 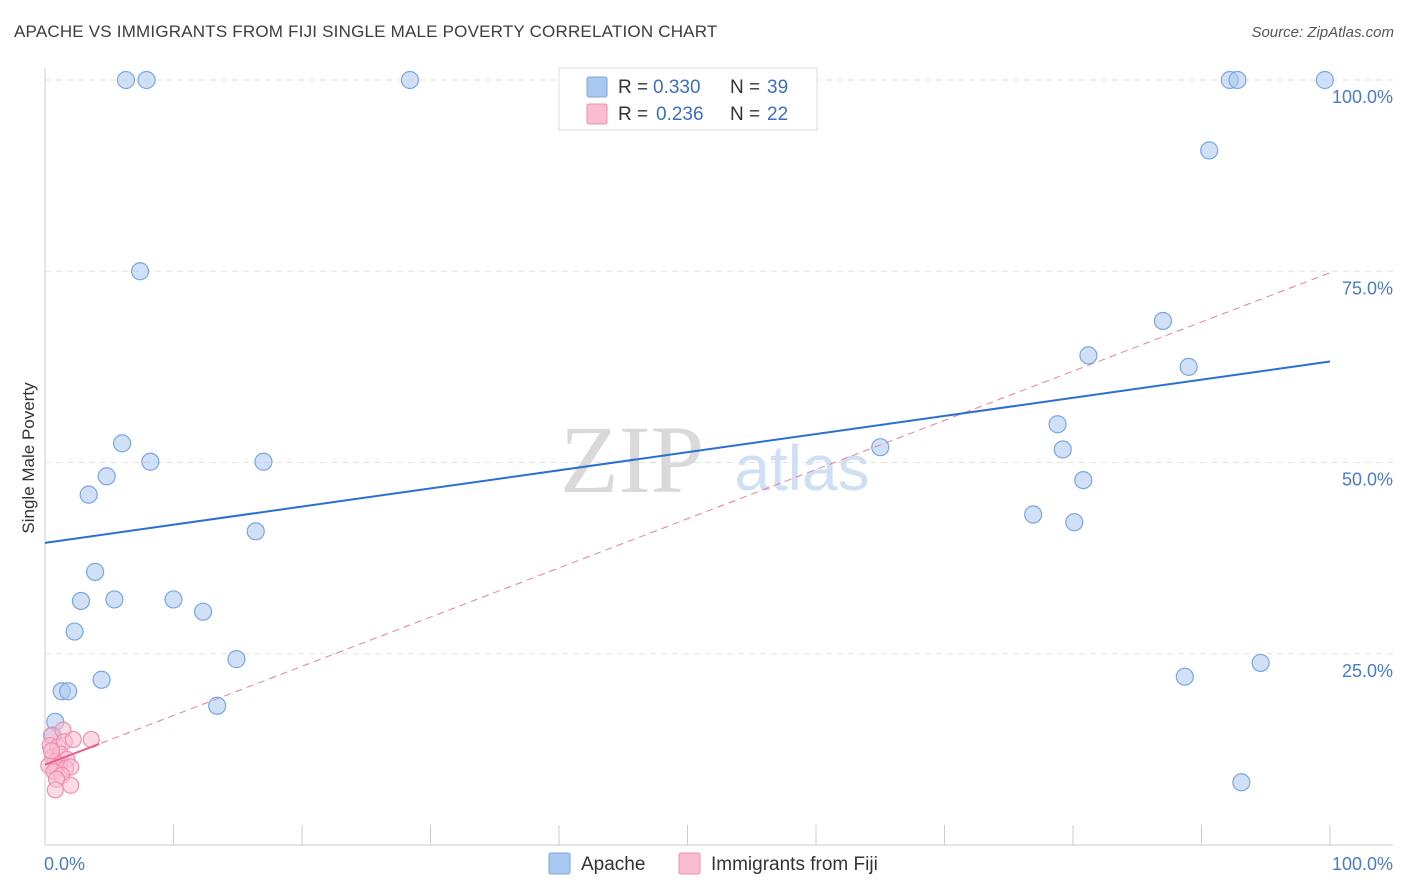 I want to click on source-credit: Source: ZipAtlas.com, so click(x=1322, y=32).